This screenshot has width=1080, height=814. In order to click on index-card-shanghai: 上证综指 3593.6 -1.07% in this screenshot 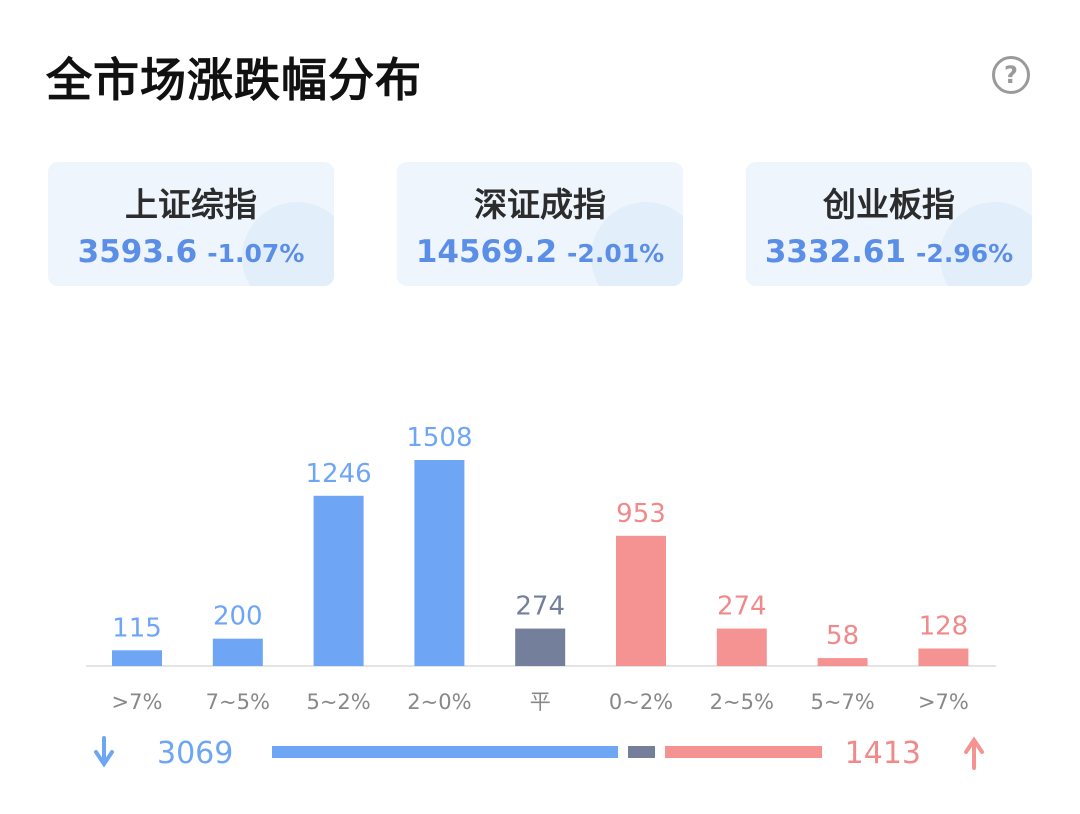, I will do `click(191, 224)`.